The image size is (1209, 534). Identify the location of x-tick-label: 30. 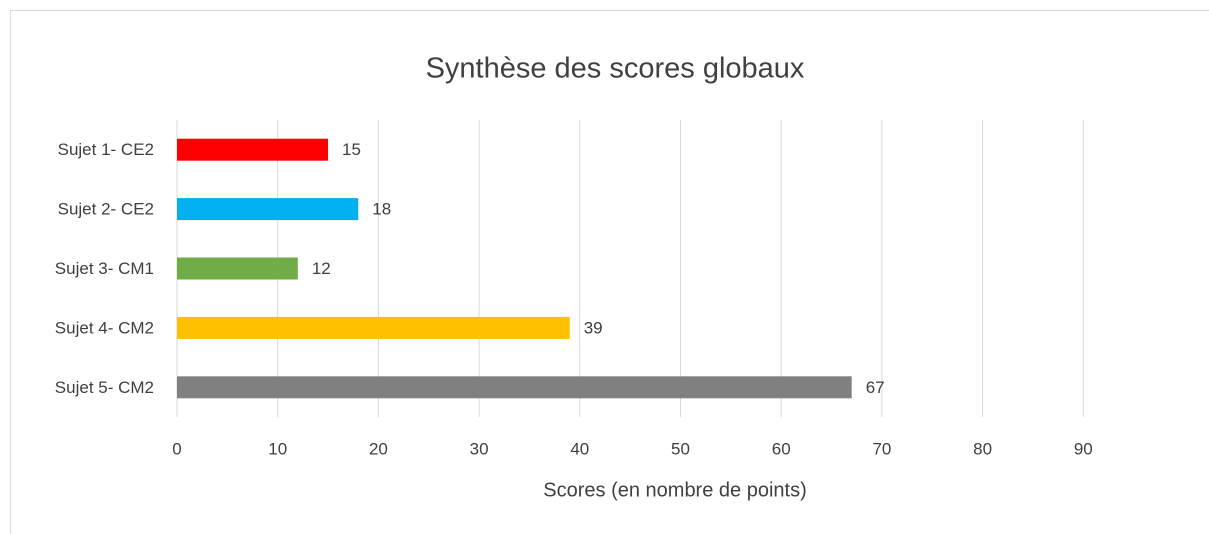
(479, 448).